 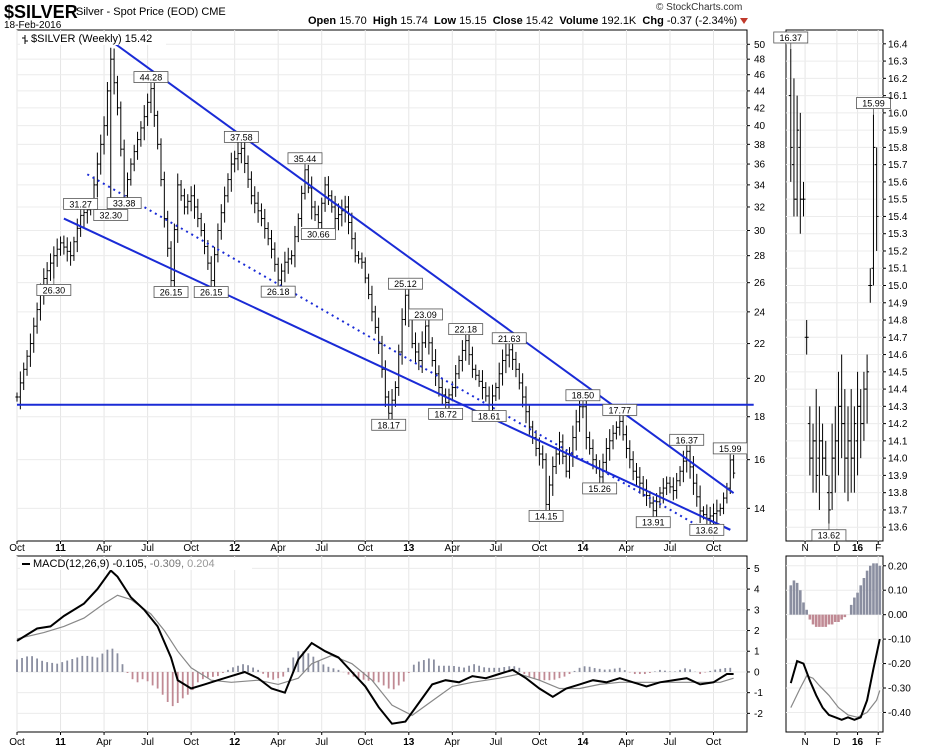 I want to click on macd-signal-line, so click(x=375, y=655).